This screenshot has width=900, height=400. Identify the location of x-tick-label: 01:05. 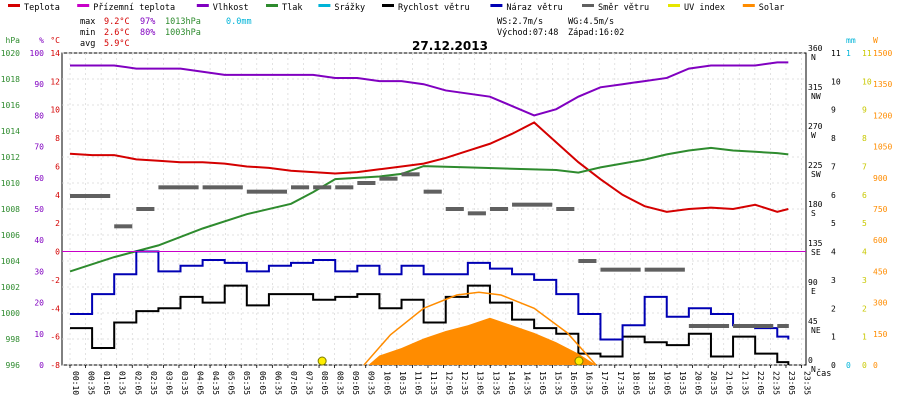
(106, 383).